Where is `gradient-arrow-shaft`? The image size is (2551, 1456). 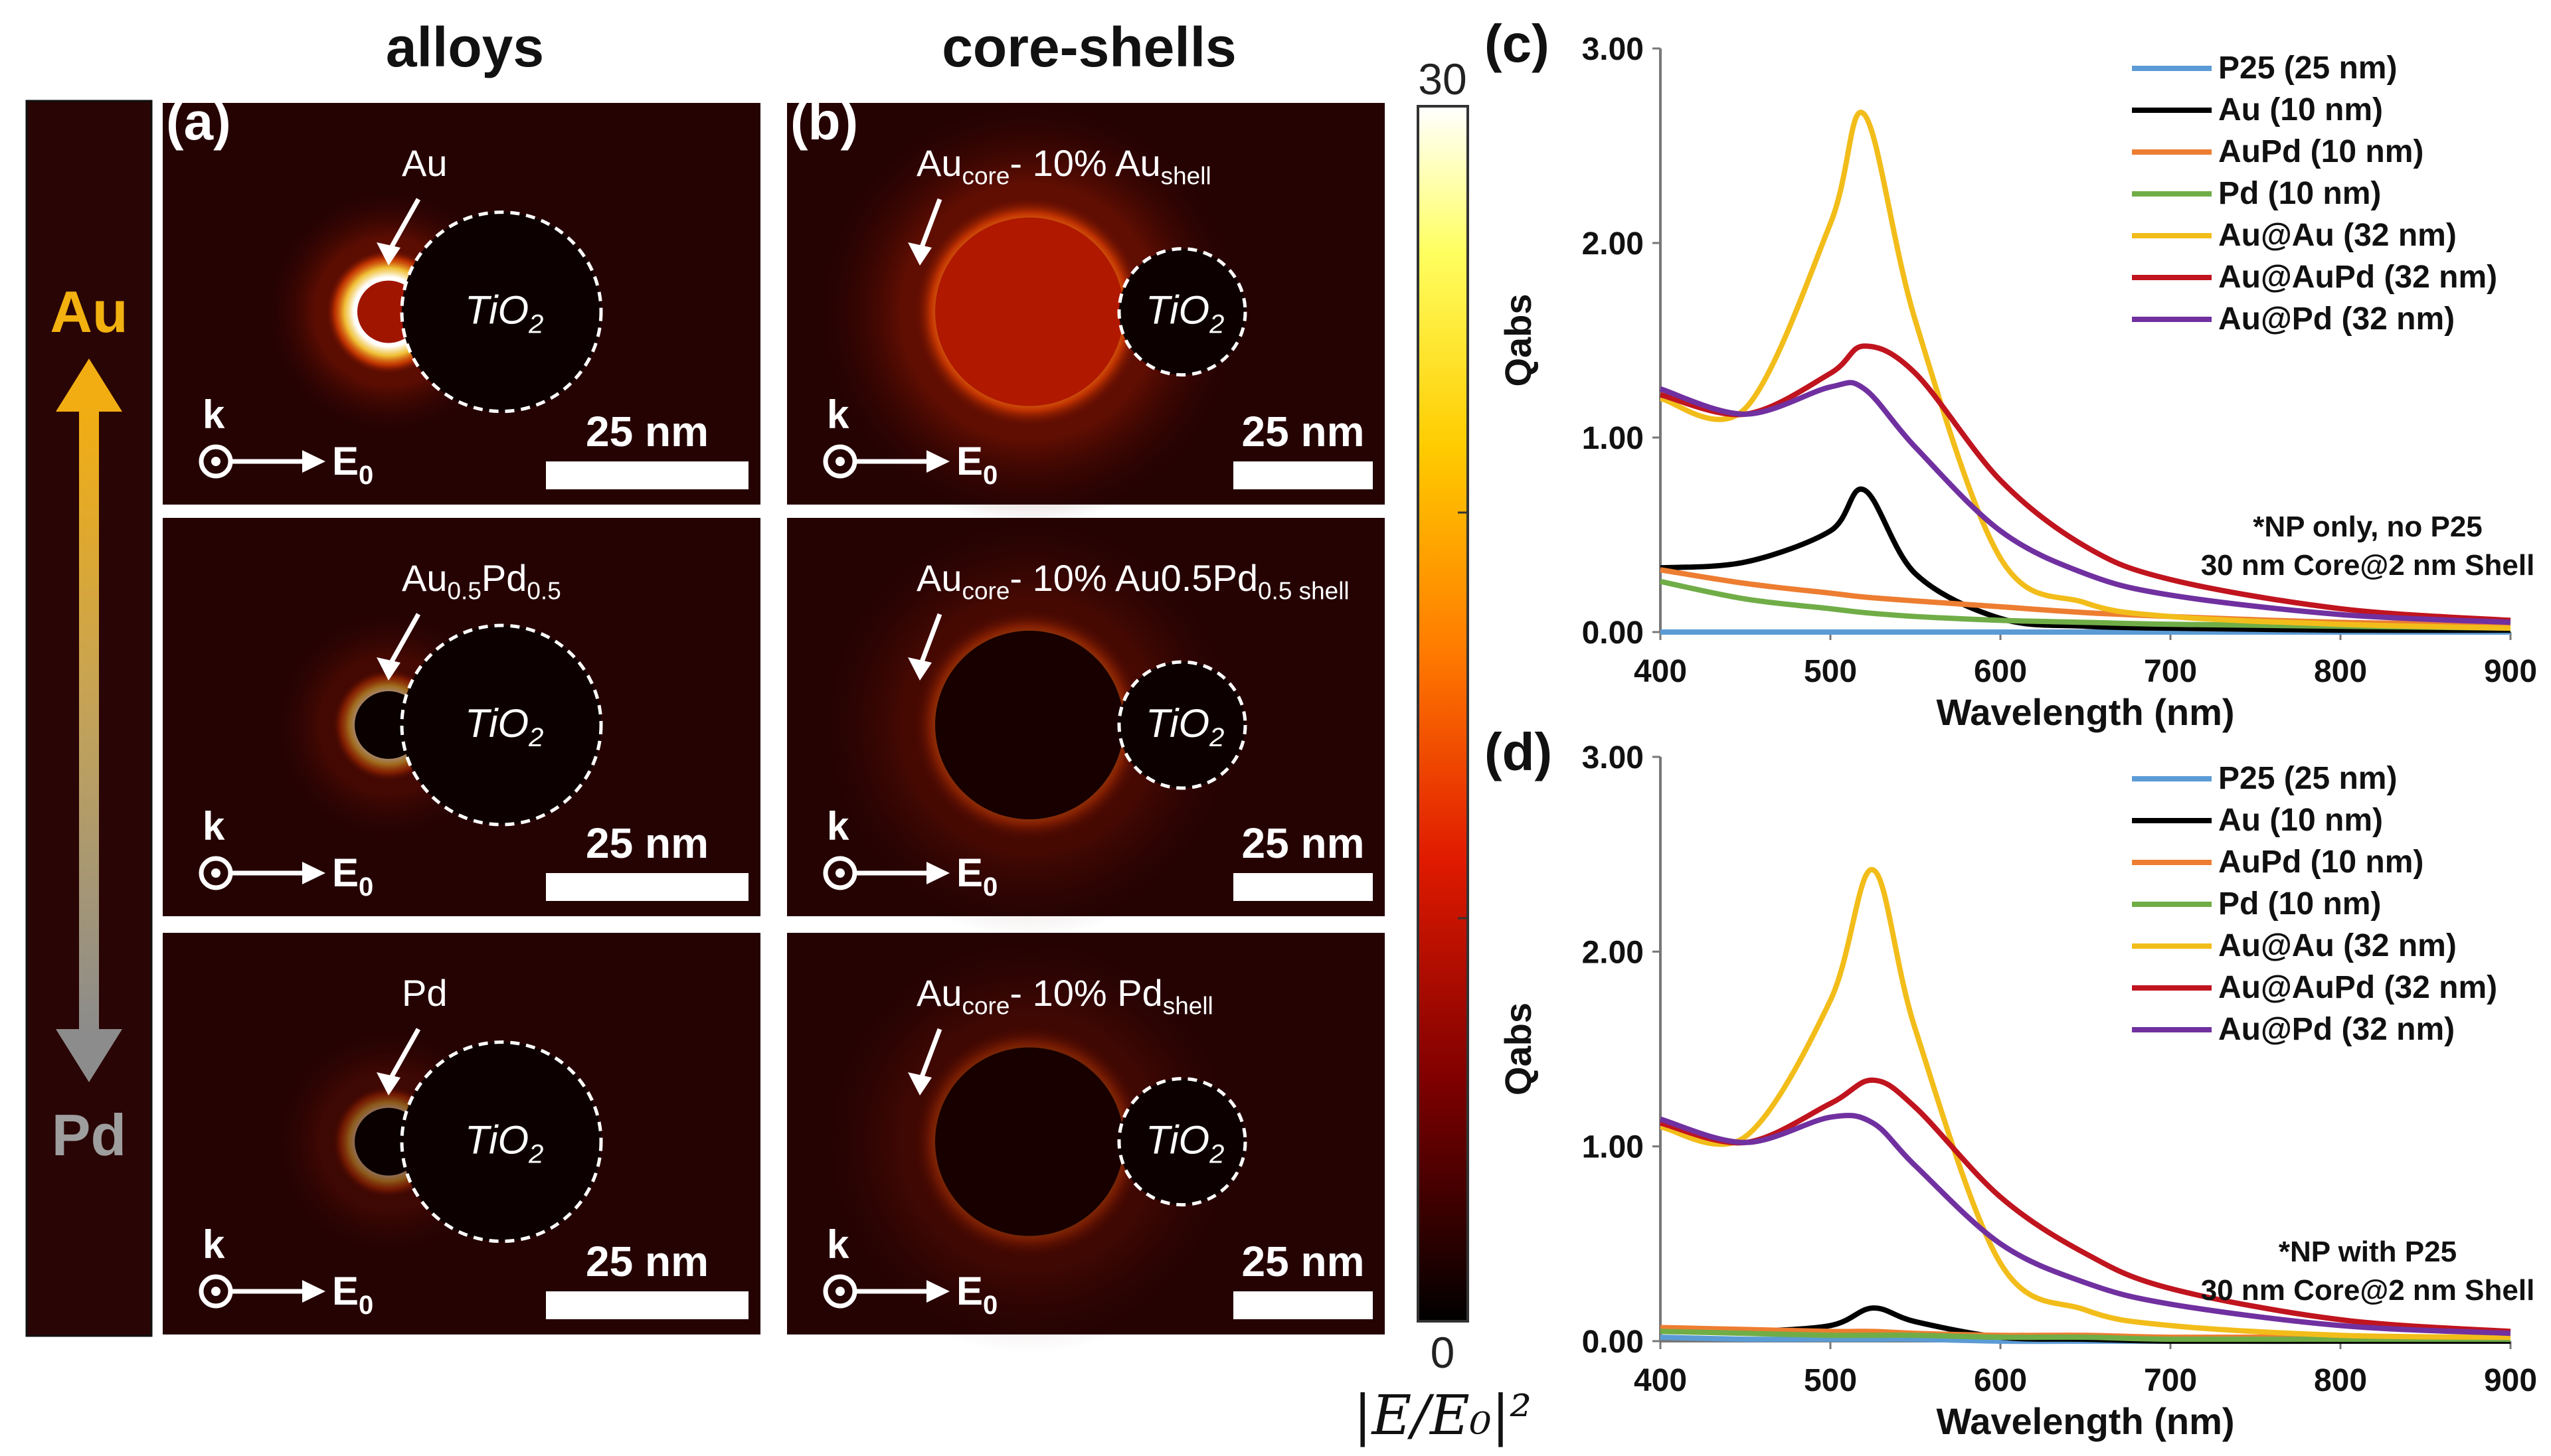
gradient-arrow-shaft is located at coordinates (89, 720).